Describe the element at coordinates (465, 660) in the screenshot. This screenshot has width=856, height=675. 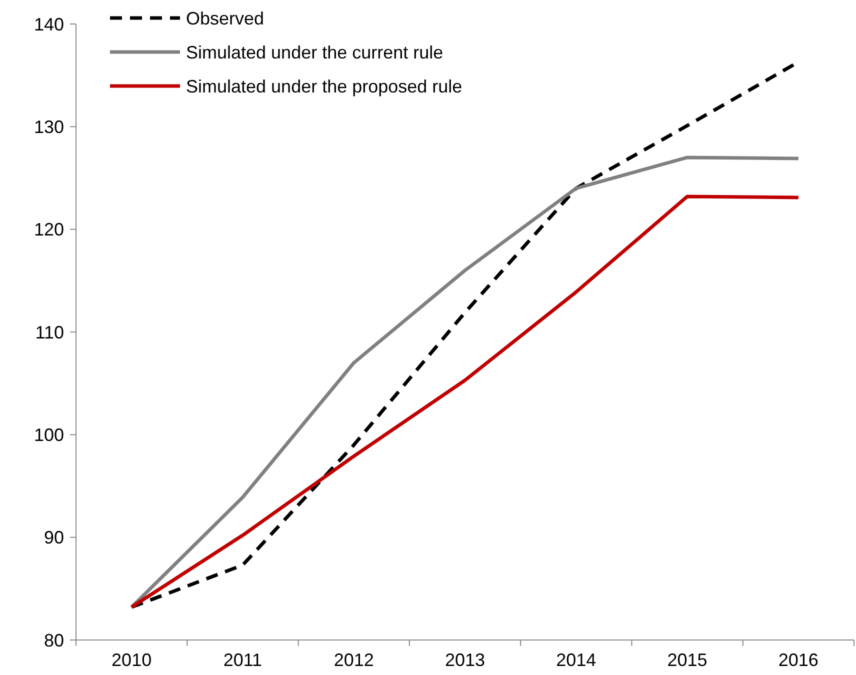
I see `x-tick-label: 2013` at that location.